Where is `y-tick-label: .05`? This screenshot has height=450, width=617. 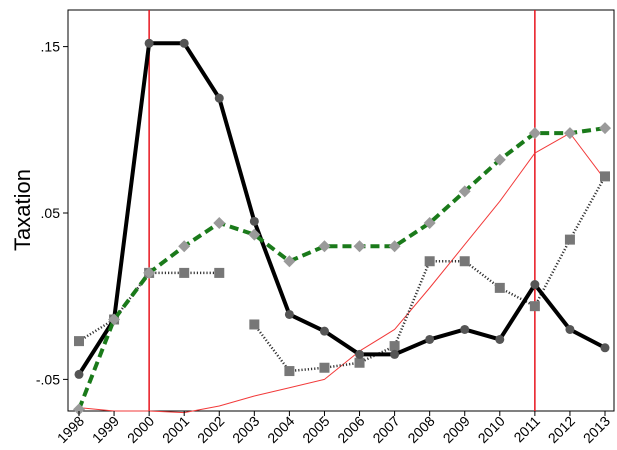
y-tick-label: .05 is located at coordinates (51, 213).